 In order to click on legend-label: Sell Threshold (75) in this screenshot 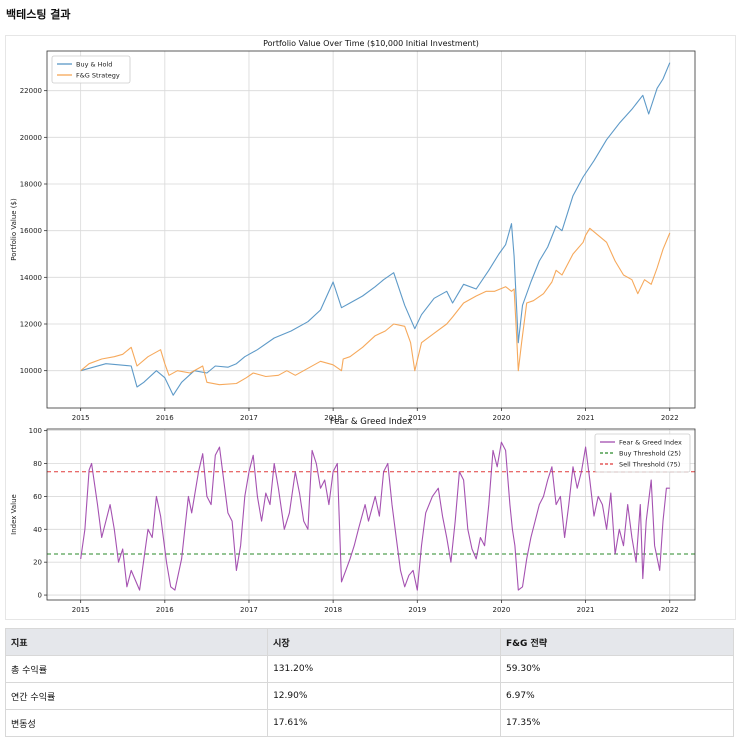, I will do `click(649, 465)`.